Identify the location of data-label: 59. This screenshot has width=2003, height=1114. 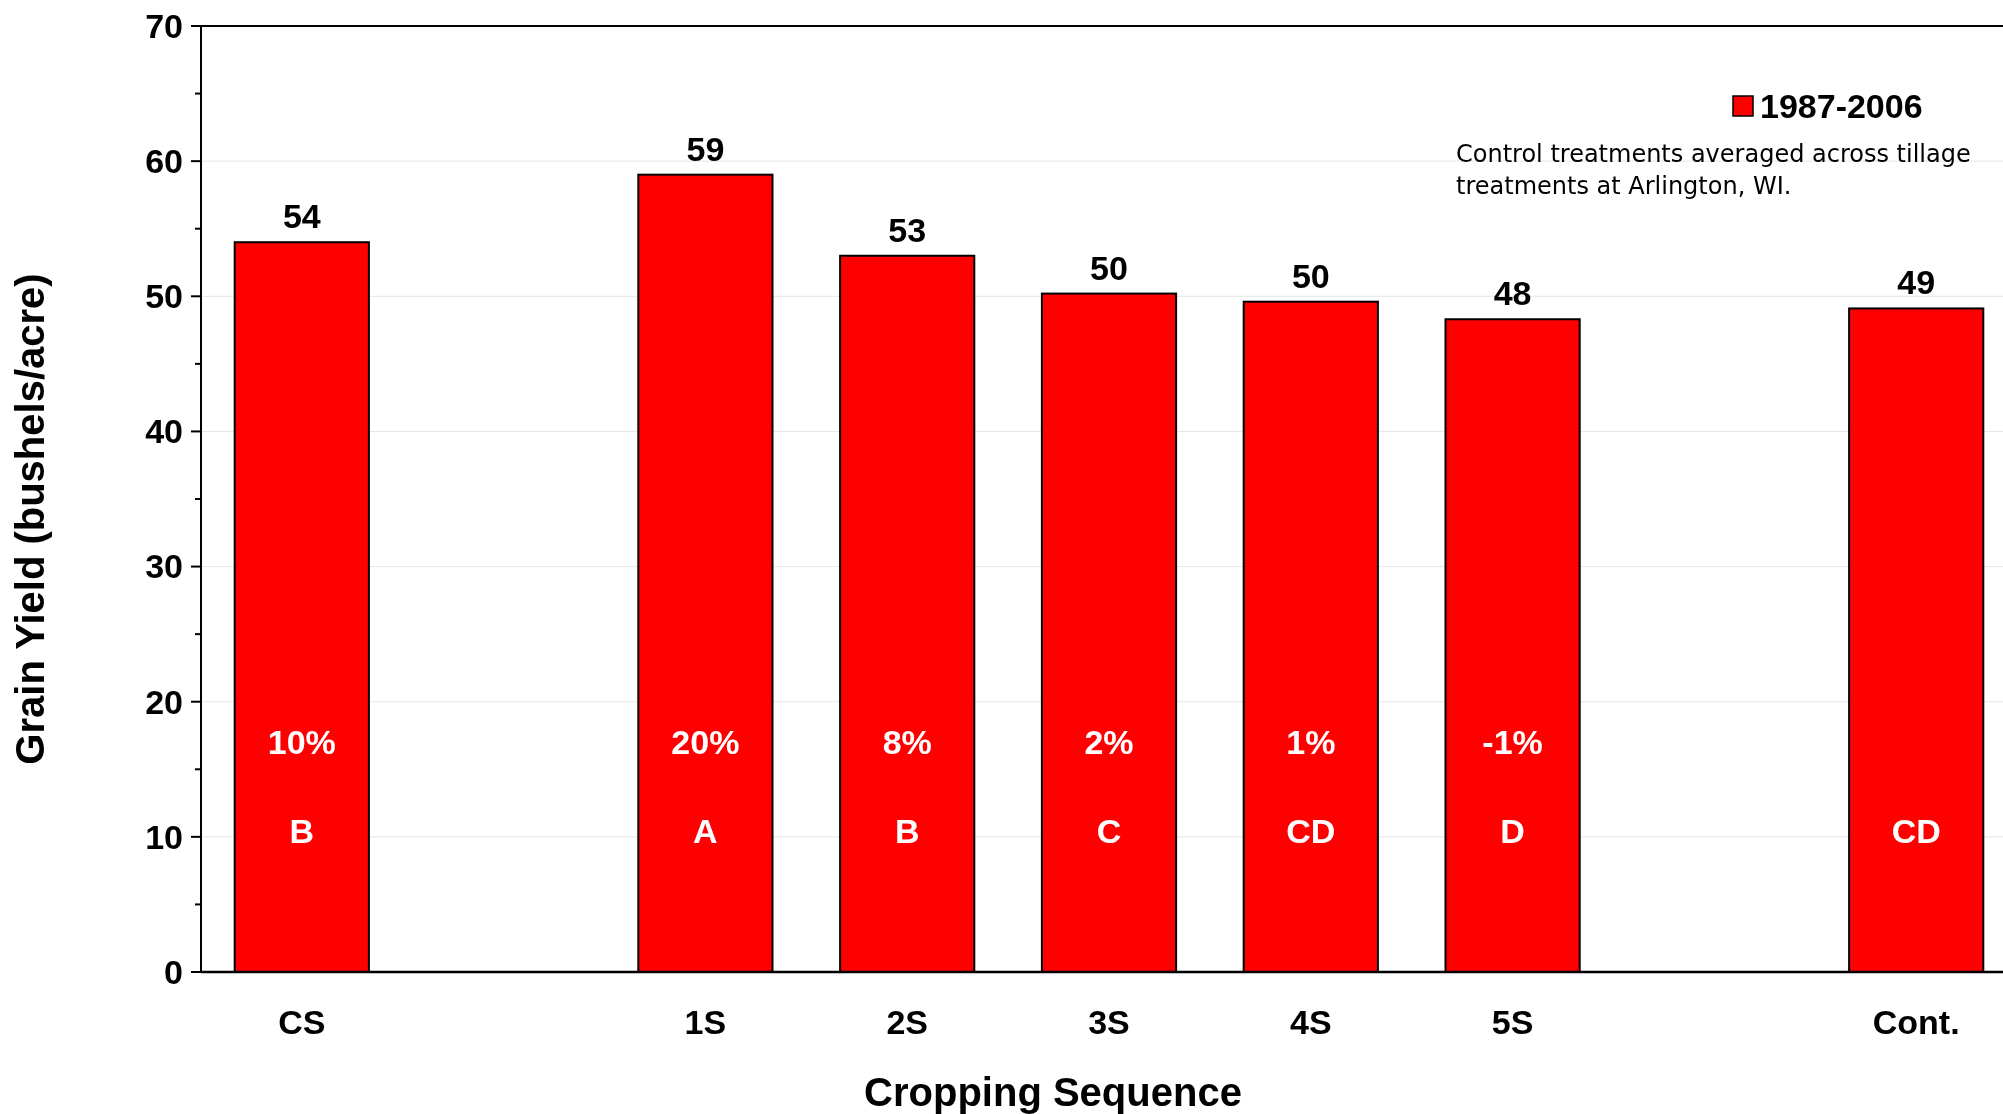
(705, 148).